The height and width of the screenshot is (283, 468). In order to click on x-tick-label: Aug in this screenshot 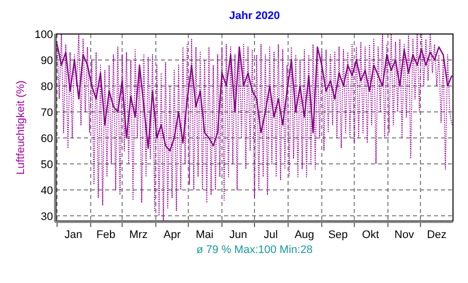, I will do `click(304, 235)`.